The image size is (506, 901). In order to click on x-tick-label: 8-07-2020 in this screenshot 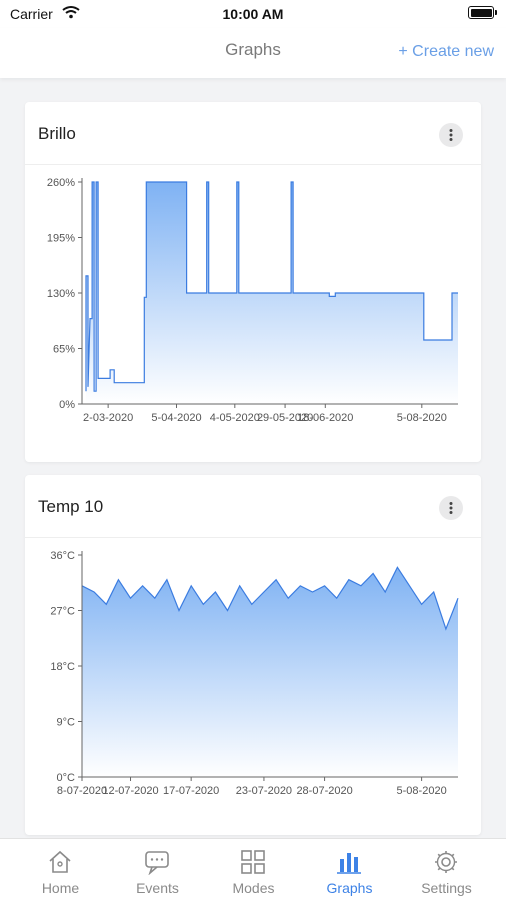, I will do `click(82, 791)`.